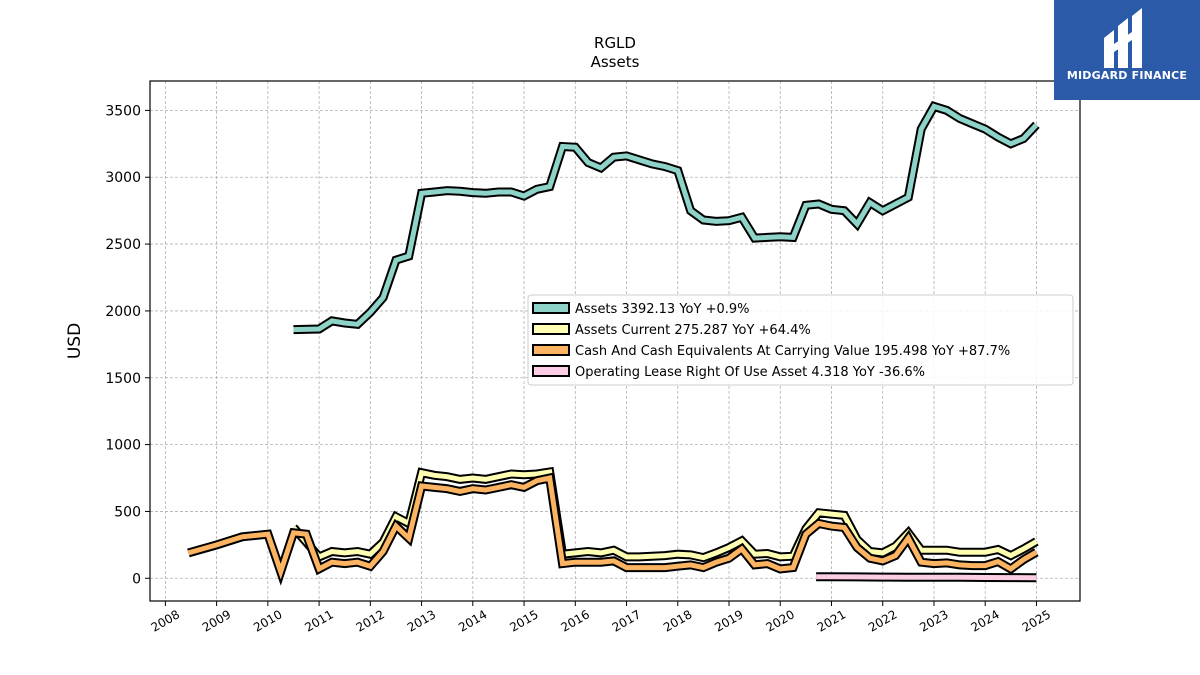 The image size is (1200, 675). Describe the element at coordinates (615, 62) in the screenshot. I see `chart-subtitle: Assets` at that location.